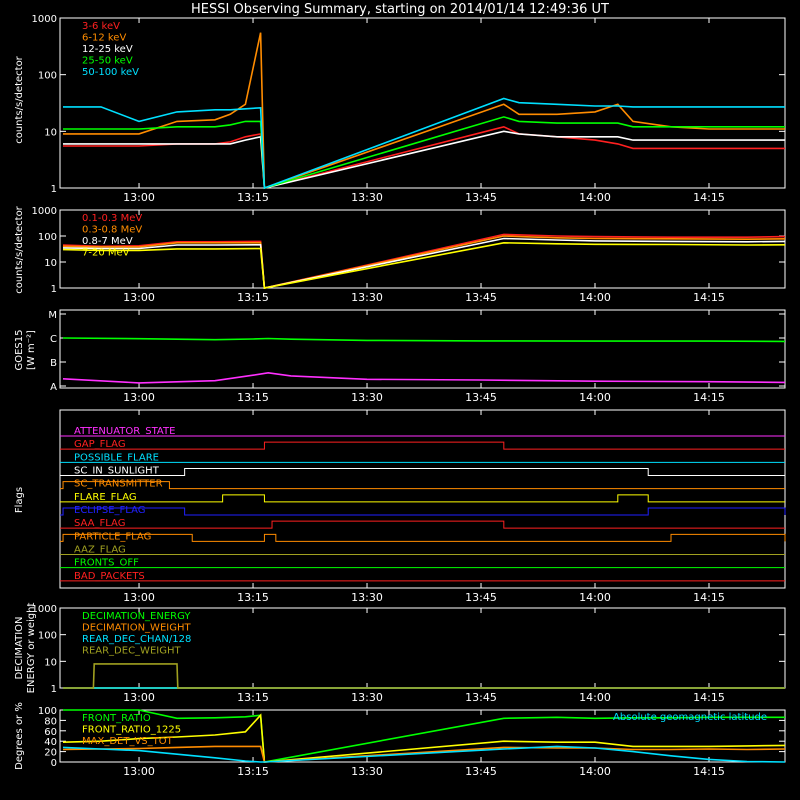 The height and width of the screenshot is (800, 800). What do you see at coordinates (128, 741) in the screenshot?
I see `legend-entry: MAX_DET_VS_TOT` at bounding box center [128, 741].